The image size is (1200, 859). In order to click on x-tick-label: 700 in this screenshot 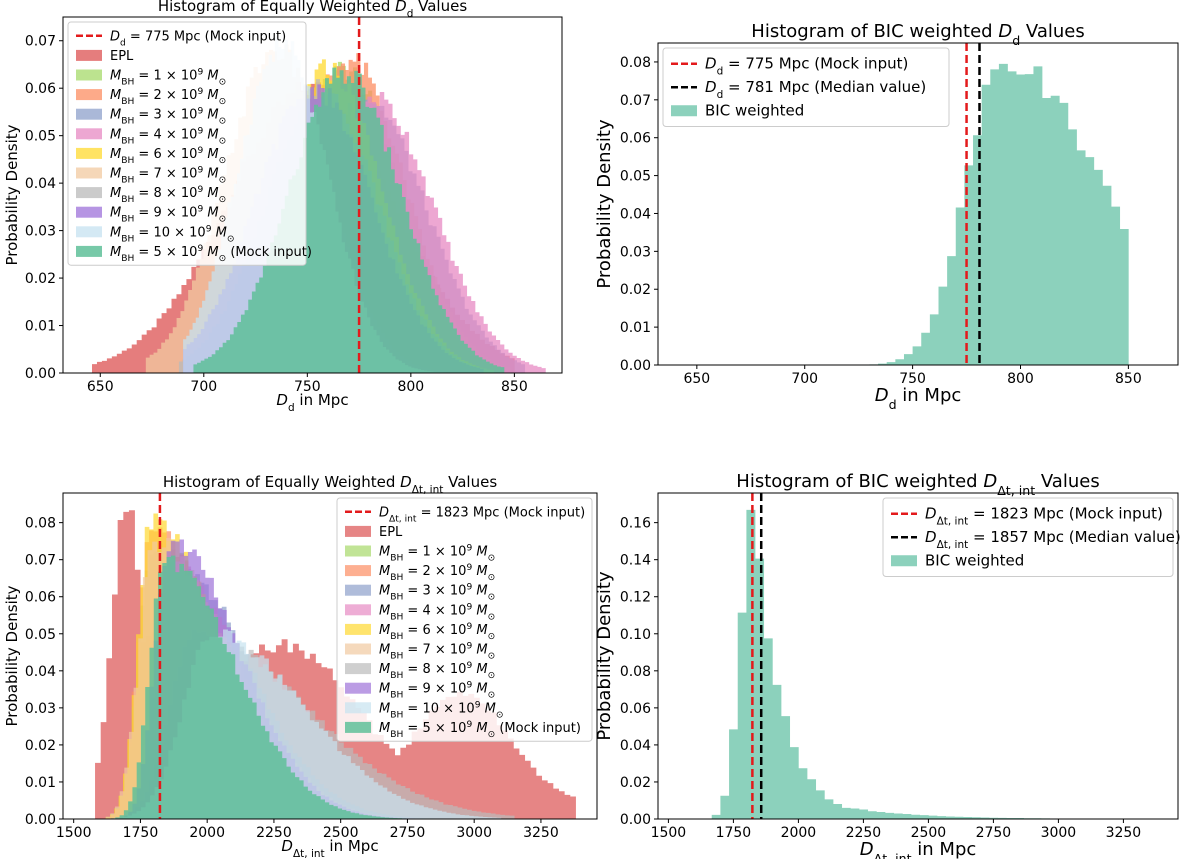, I will do `click(804, 379)`.